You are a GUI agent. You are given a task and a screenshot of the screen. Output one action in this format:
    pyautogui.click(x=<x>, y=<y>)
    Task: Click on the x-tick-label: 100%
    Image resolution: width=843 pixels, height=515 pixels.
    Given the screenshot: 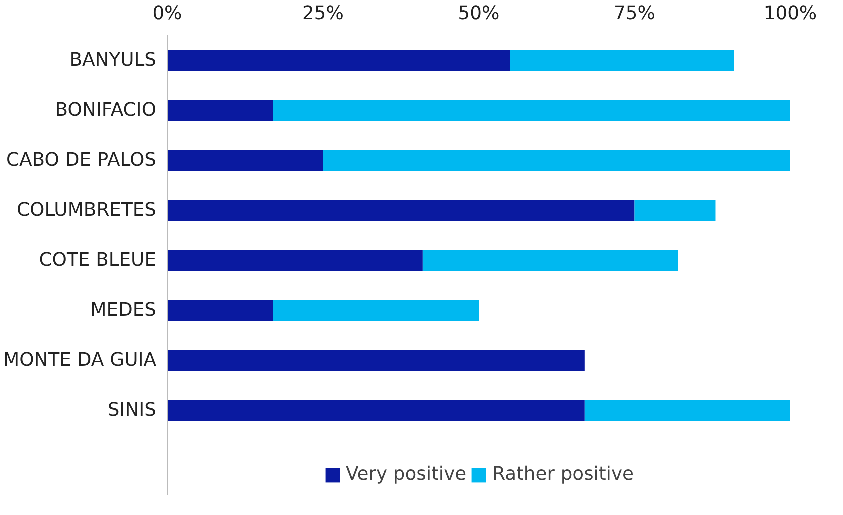 What is the action you would take?
    pyautogui.click(x=791, y=14)
    